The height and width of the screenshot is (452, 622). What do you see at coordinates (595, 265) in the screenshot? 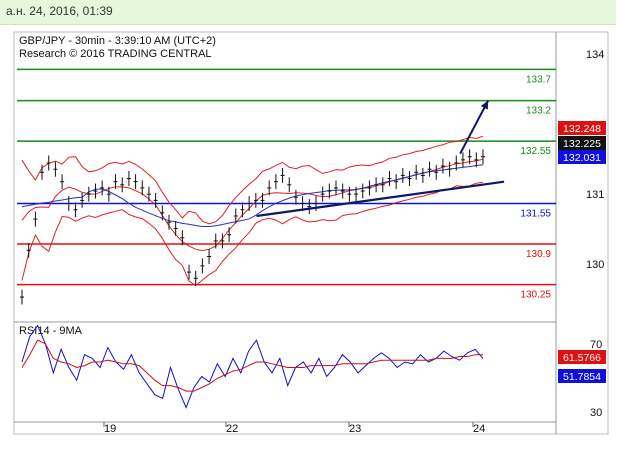
I see `y-tick-130: 130` at bounding box center [595, 265].